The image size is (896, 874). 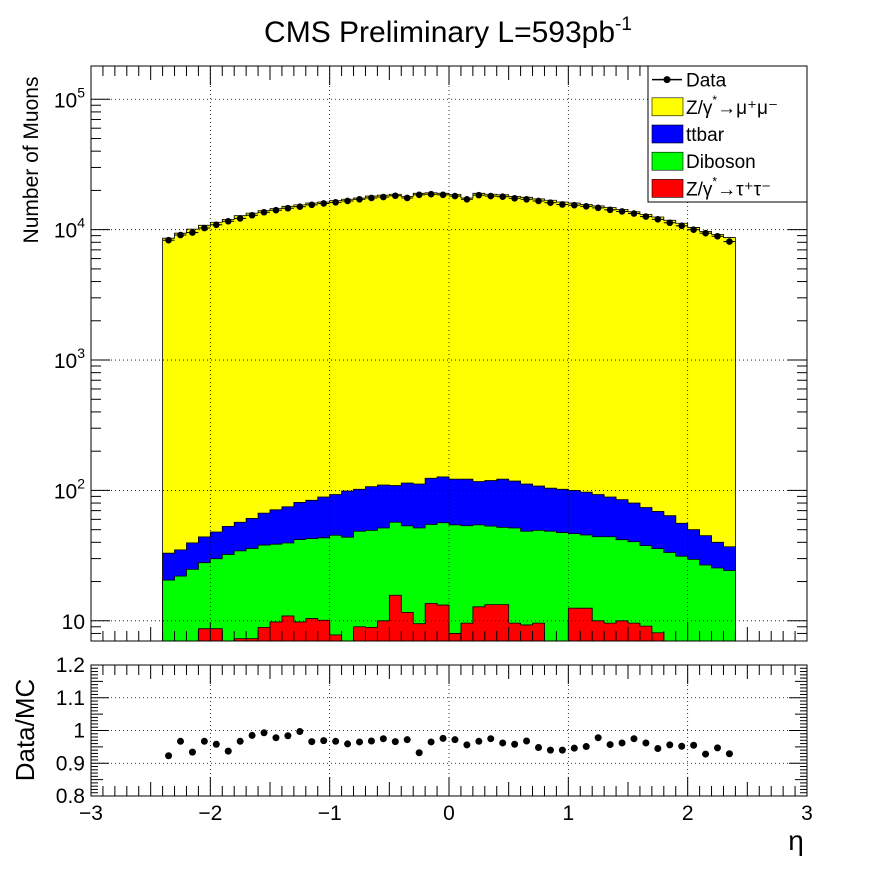 What do you see at coordinates (721, 162) in the screenshot?
I see `legend-label: Diboson` at bounding box center [721, 162].